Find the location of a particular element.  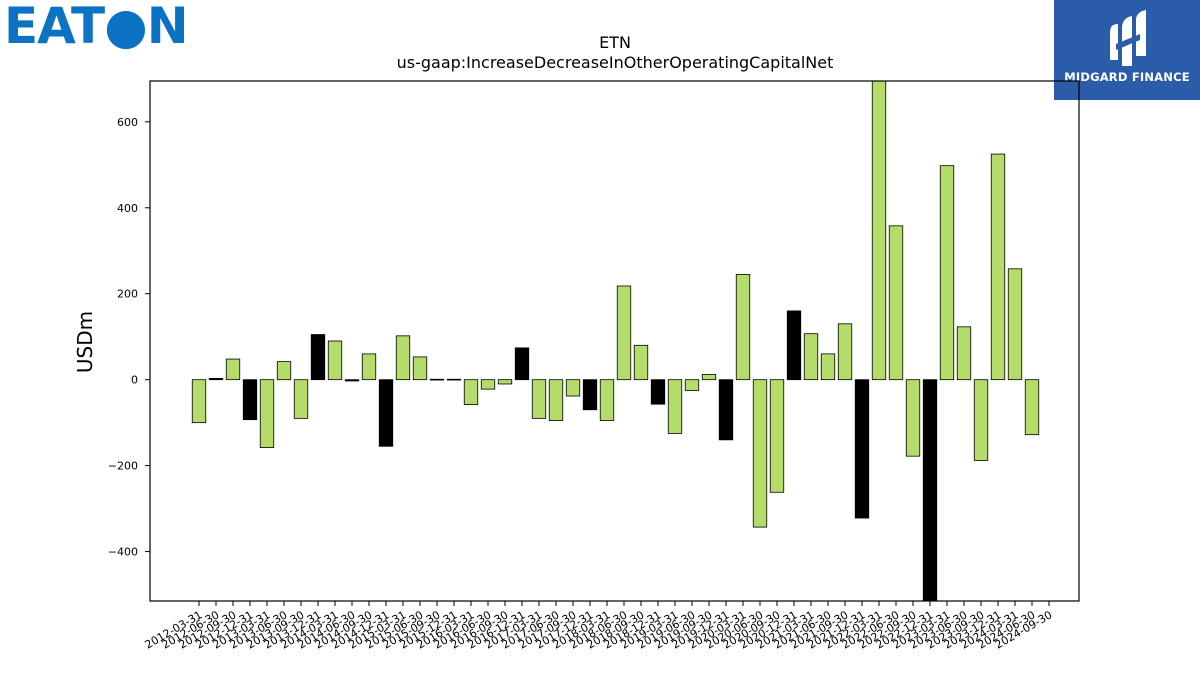

chart-title: ETN is located at coordinates (615, 42).